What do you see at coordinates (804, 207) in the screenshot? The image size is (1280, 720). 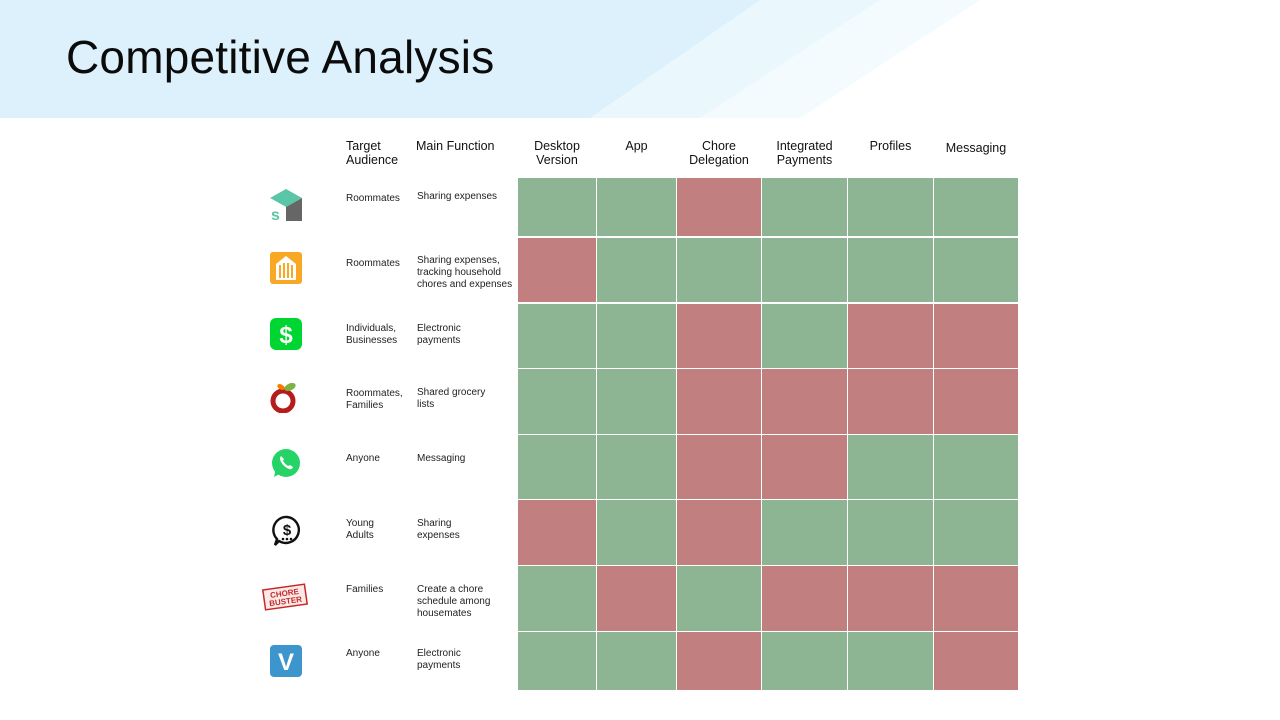 I see `matrix-cell-r1-c4` at bounding box center [804, 207].